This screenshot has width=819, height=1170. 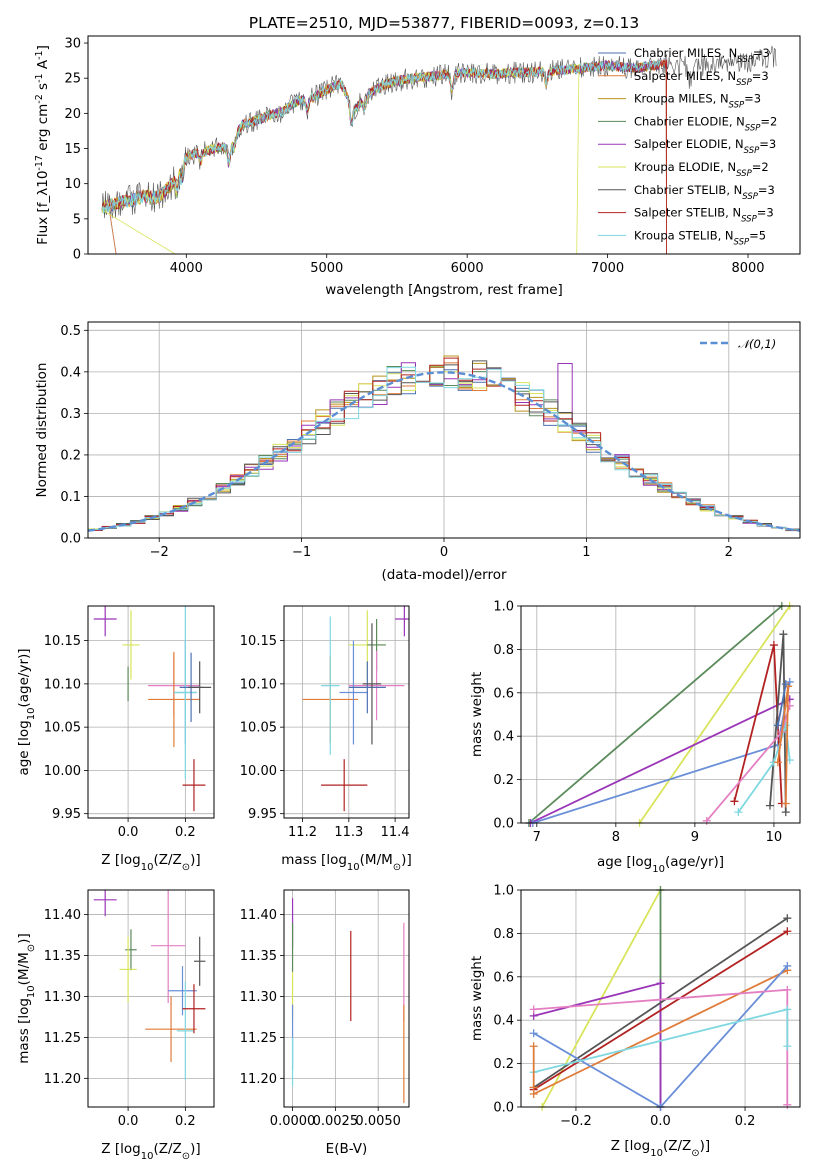 What do you see at coordinates (757, 344) in the screenshot?
I see `legend-label: 𝒩(0,1)` at bounding box center [757, 344].